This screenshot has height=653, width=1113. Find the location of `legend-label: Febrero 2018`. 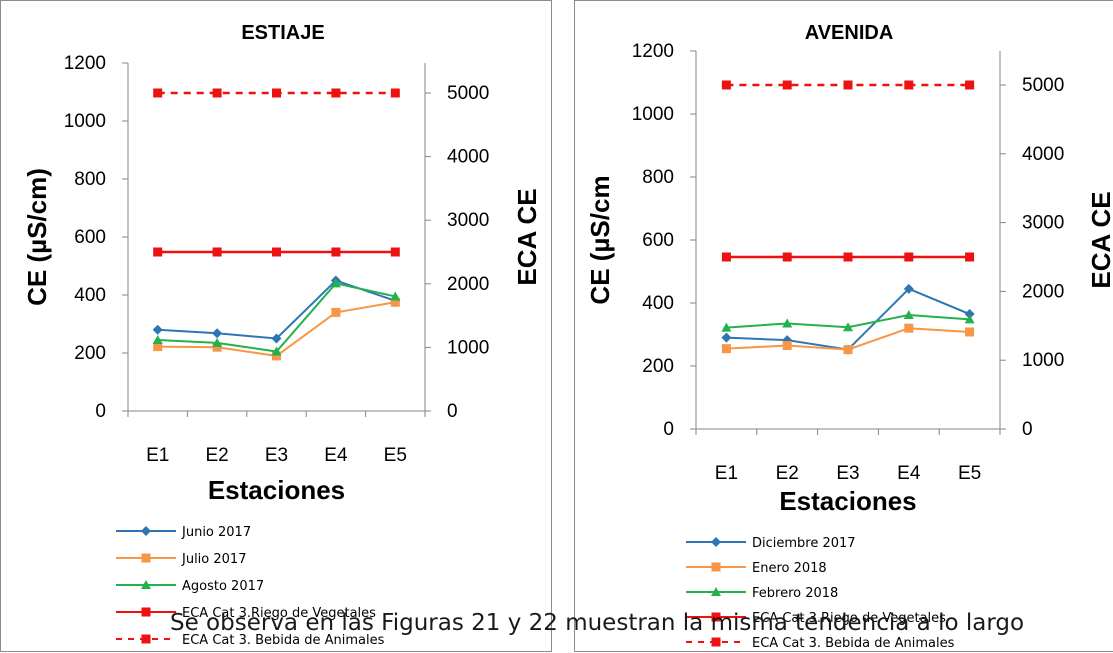

legend-label: Febrero 2018 is located at coordinates (795, 593).